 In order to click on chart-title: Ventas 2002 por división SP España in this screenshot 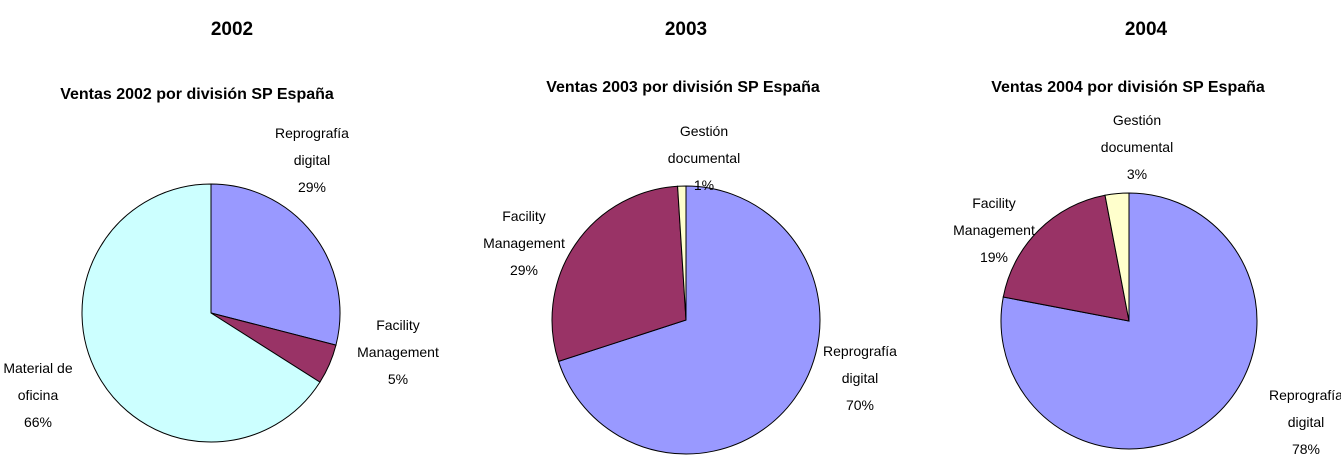, I will do `click(197, 94)`.